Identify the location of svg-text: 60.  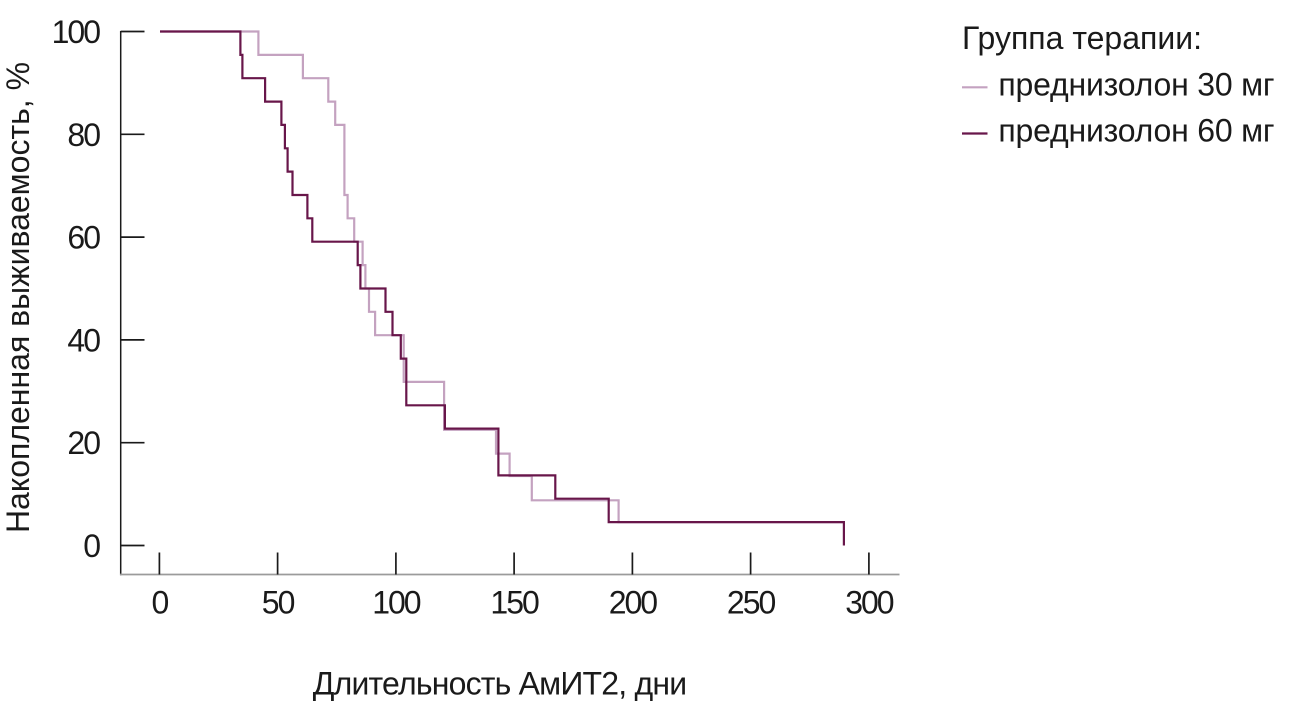
(83, 238).